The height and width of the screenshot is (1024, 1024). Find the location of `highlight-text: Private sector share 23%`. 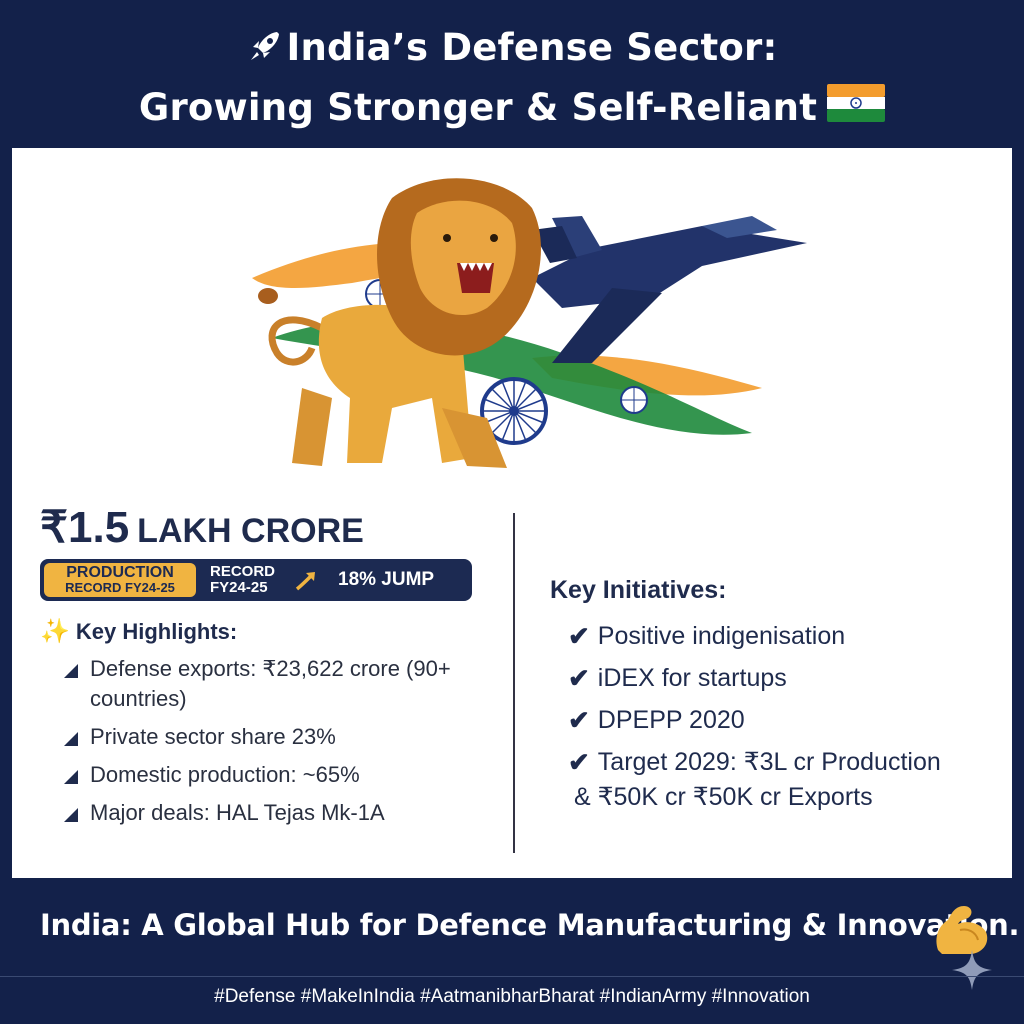

highlight-text: Private sector share 23% is located at coordinates (213, 736).